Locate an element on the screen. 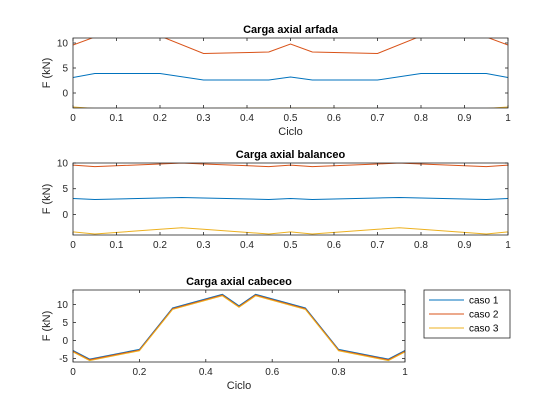 This screenshot has width=560, height=420. legend-entry-caso-1: caso 1 is located at coordinates (484, 301).